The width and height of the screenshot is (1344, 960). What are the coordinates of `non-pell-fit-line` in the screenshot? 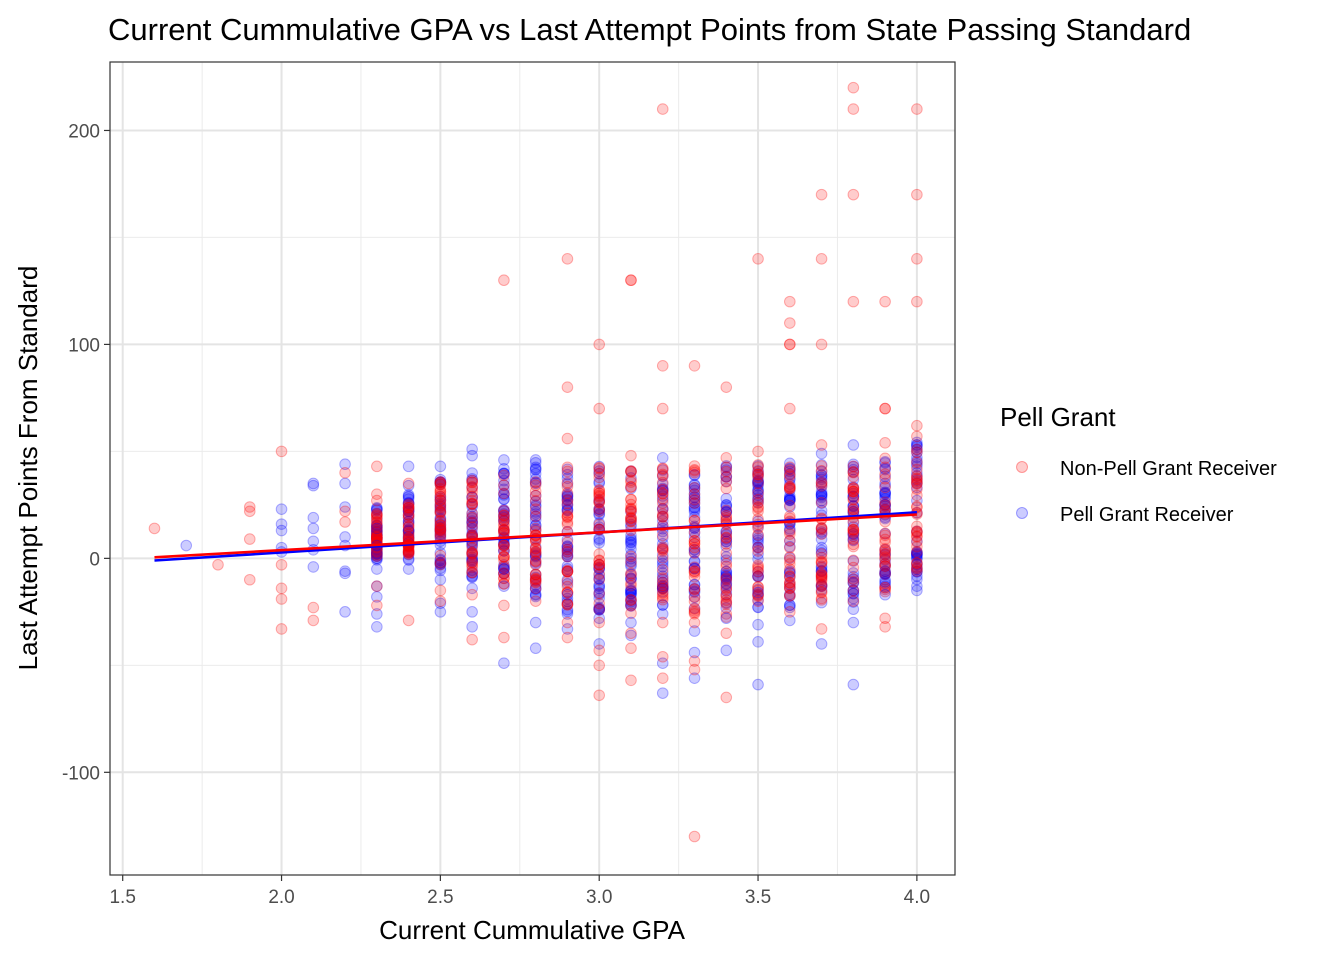 It's located at (535, 536).